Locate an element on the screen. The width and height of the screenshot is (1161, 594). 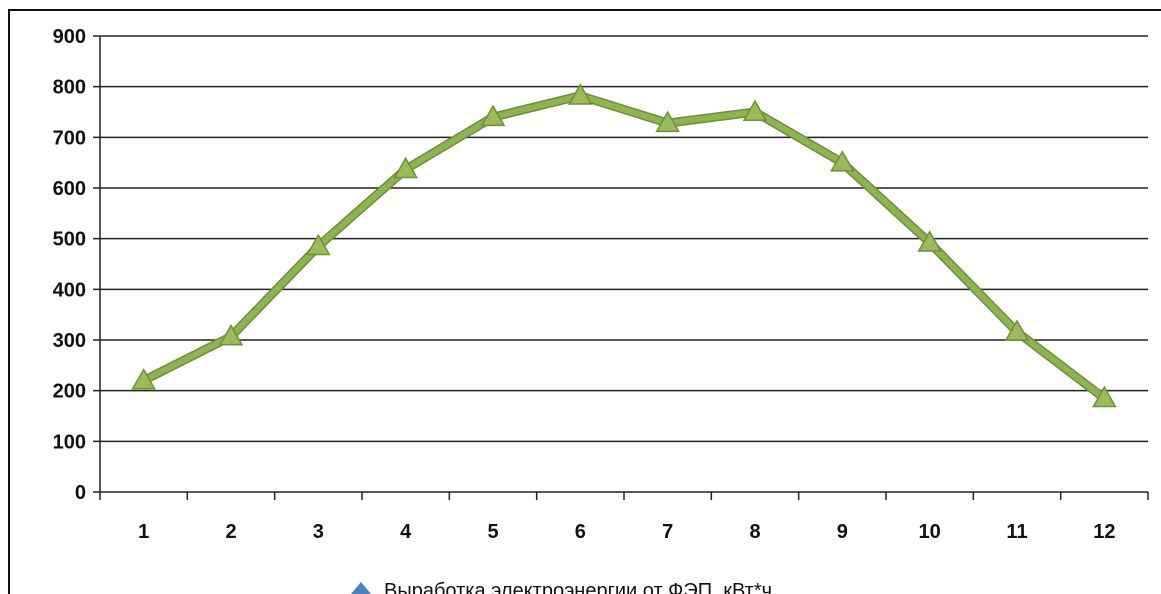
x-tick-label: 1 is located at coordinates (143, 532).